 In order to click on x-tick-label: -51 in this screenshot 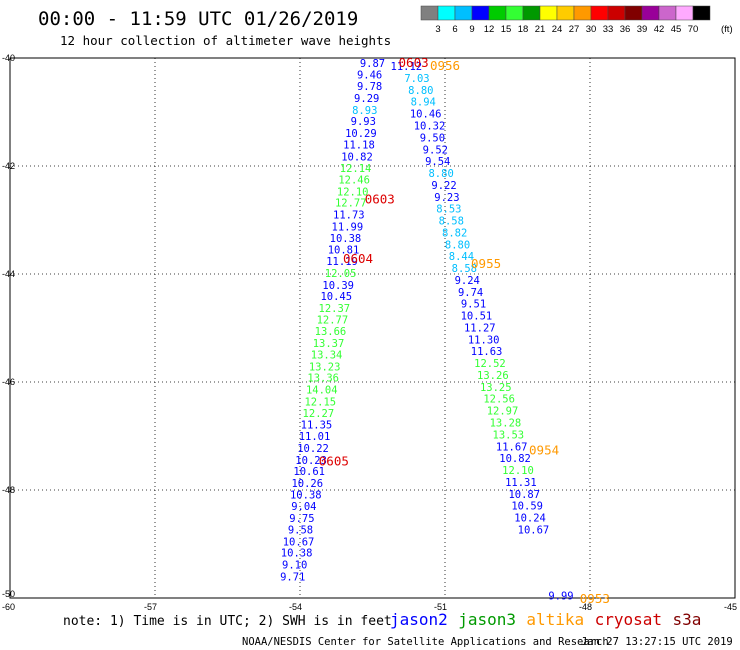, I will do `click(440, 607)`.